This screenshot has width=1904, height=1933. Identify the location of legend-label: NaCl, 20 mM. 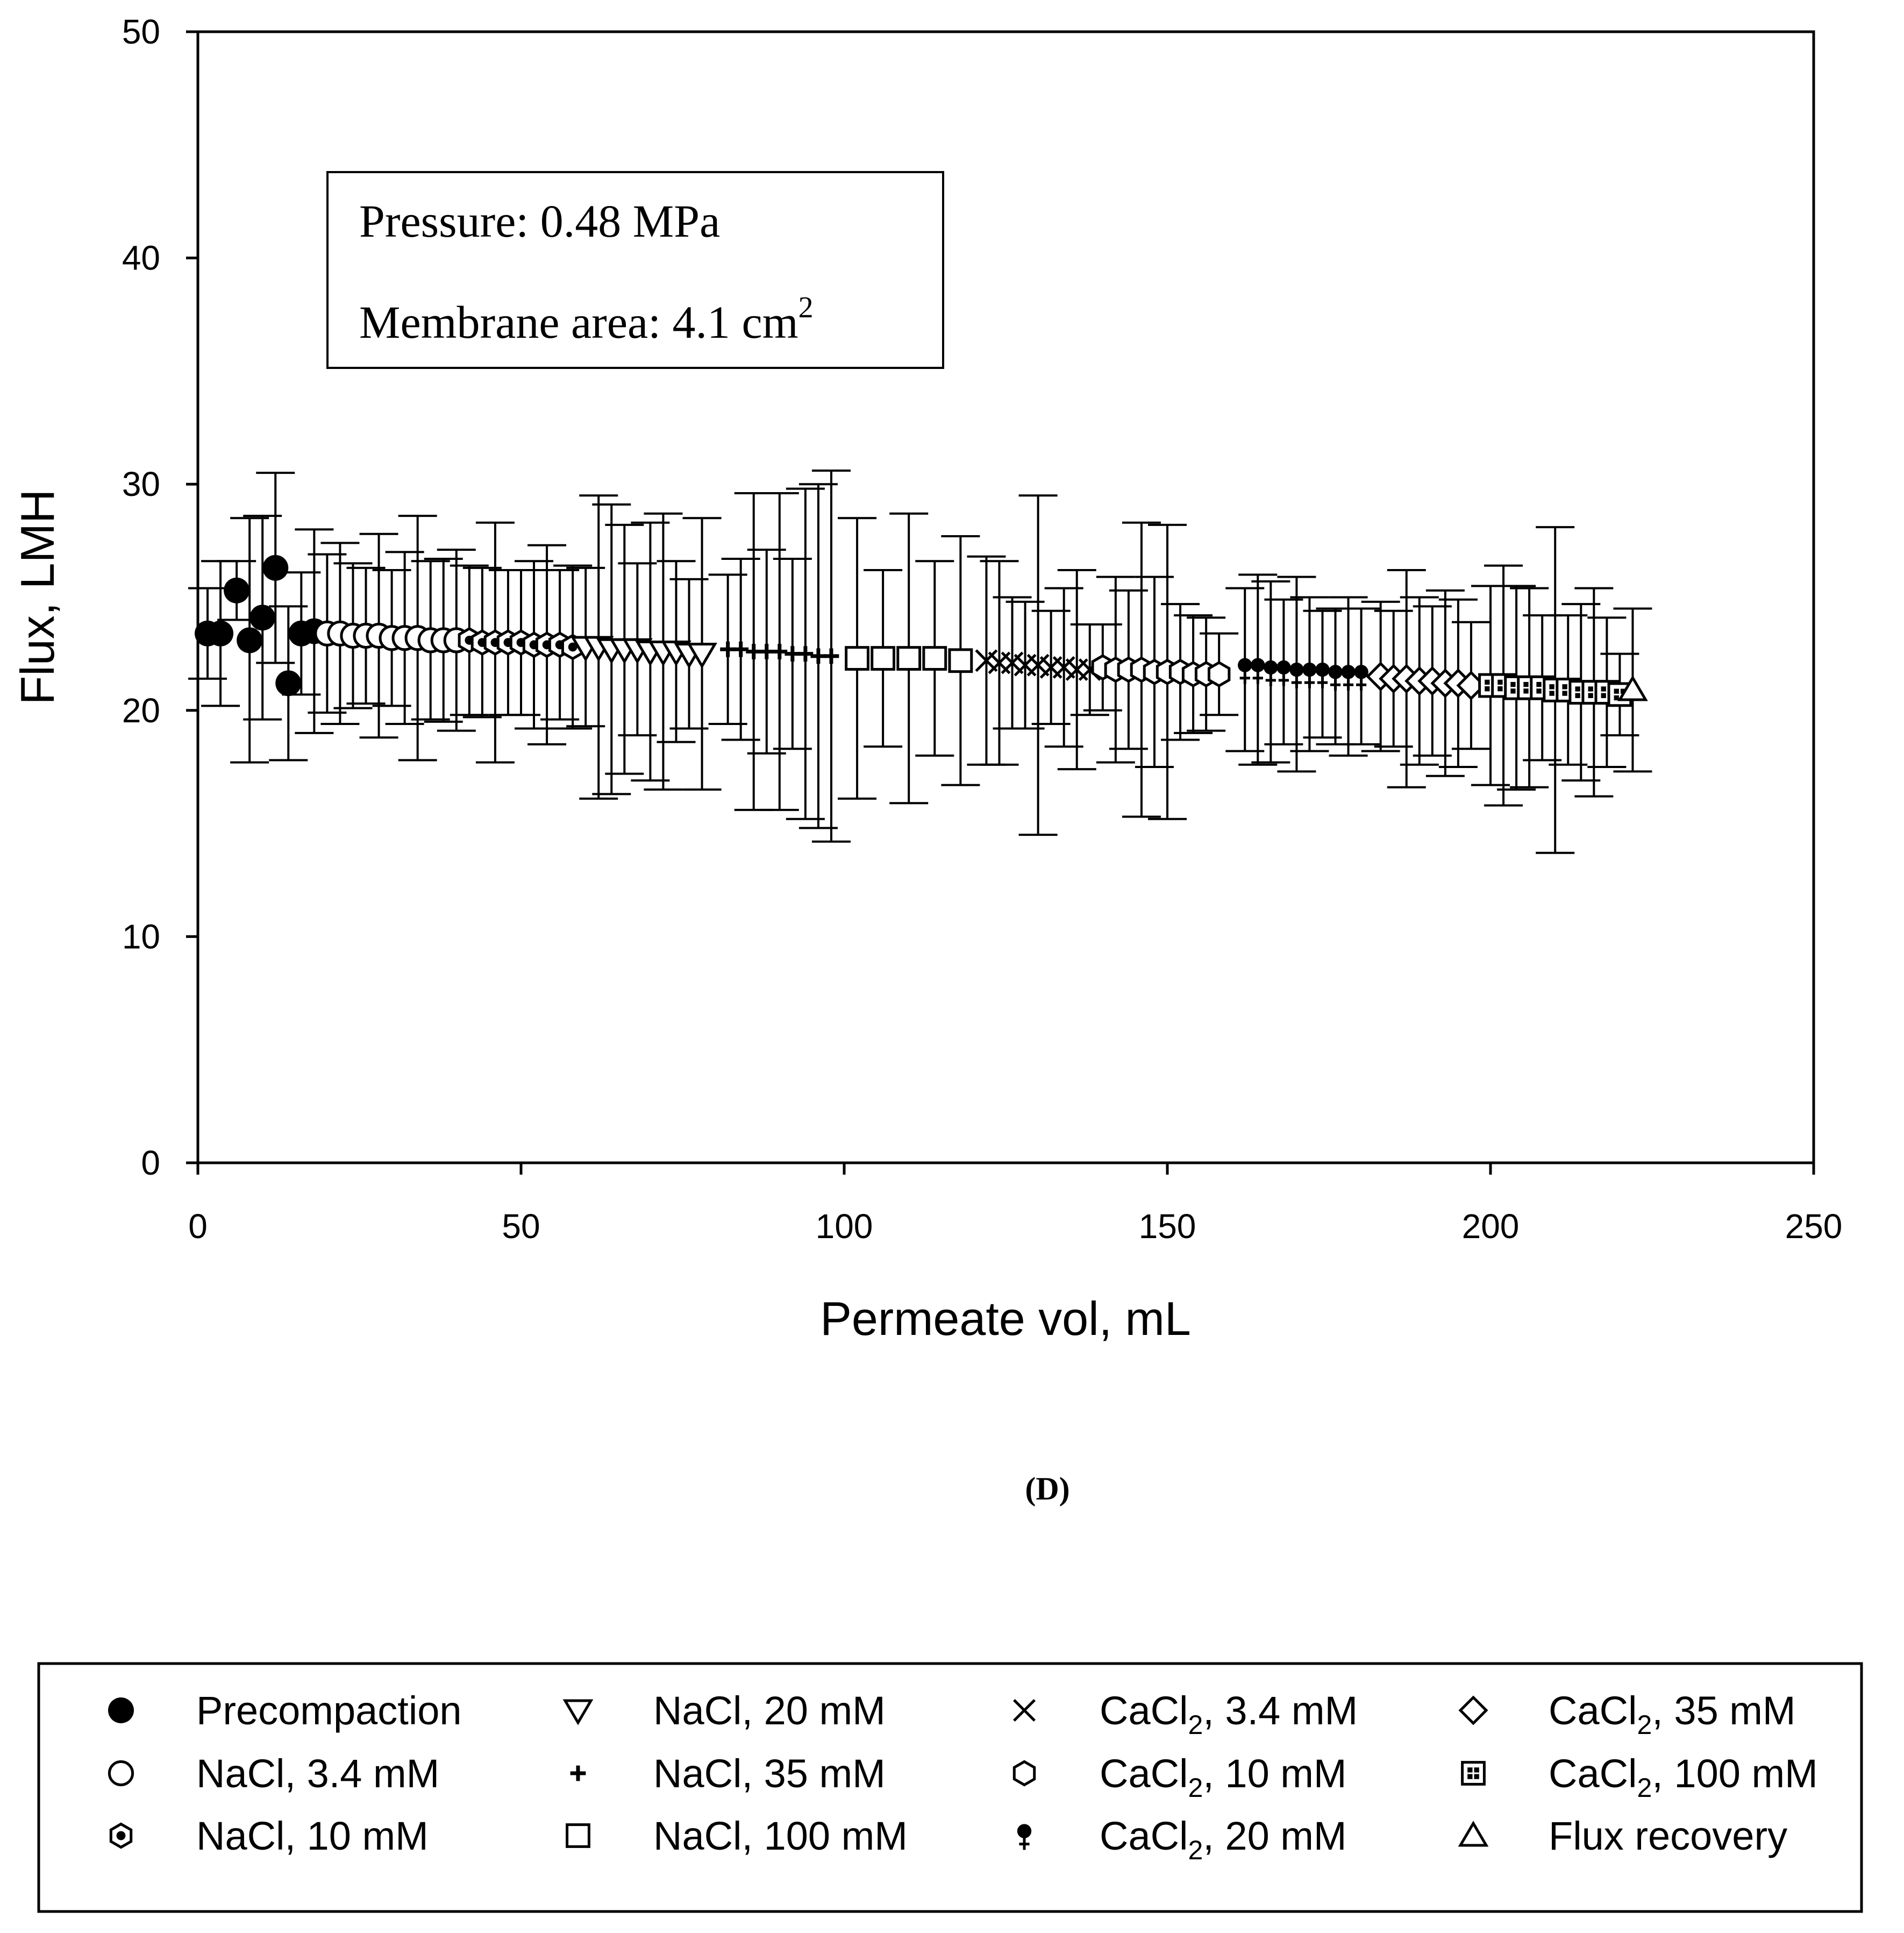
(769, 1711).